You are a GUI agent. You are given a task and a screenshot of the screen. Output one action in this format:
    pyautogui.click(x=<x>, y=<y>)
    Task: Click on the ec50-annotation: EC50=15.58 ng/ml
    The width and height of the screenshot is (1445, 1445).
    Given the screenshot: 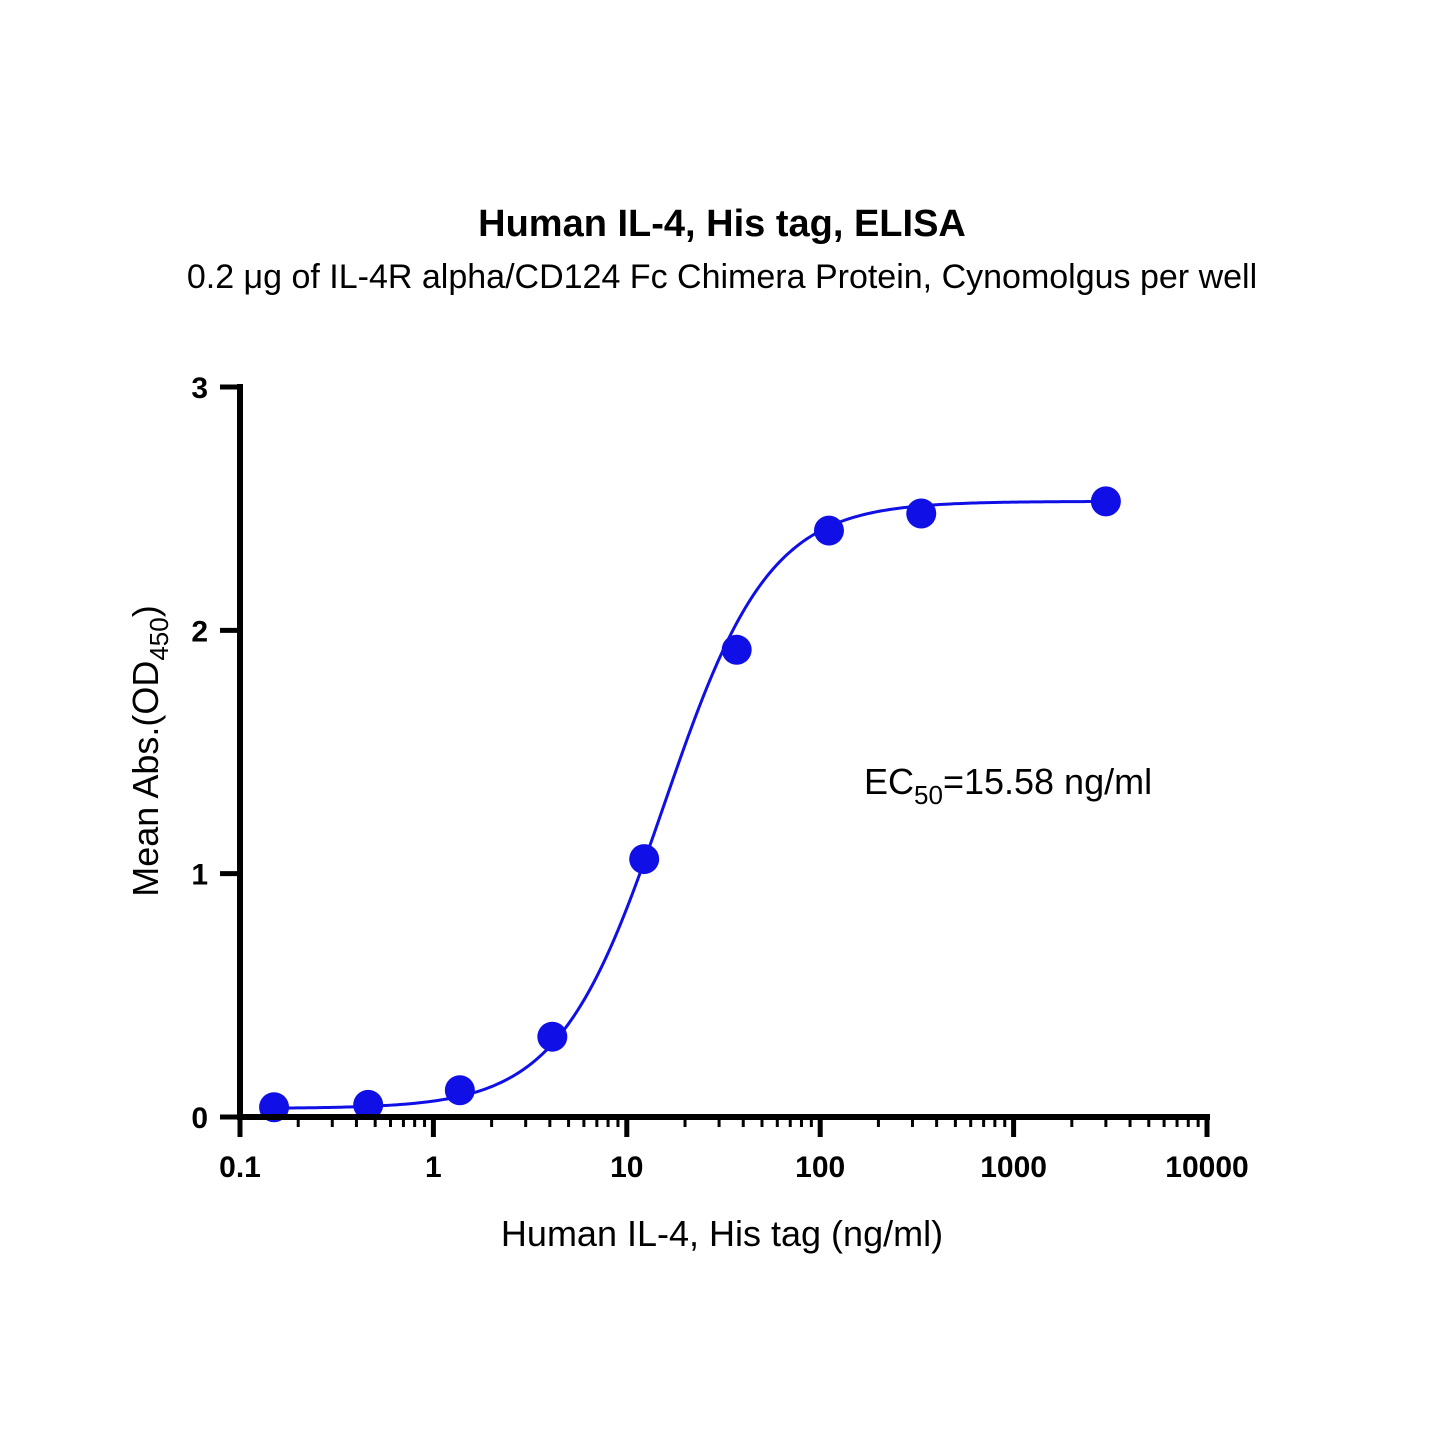 What is the action you would take?
    pyautogui.click(x=1008, y=785)
    